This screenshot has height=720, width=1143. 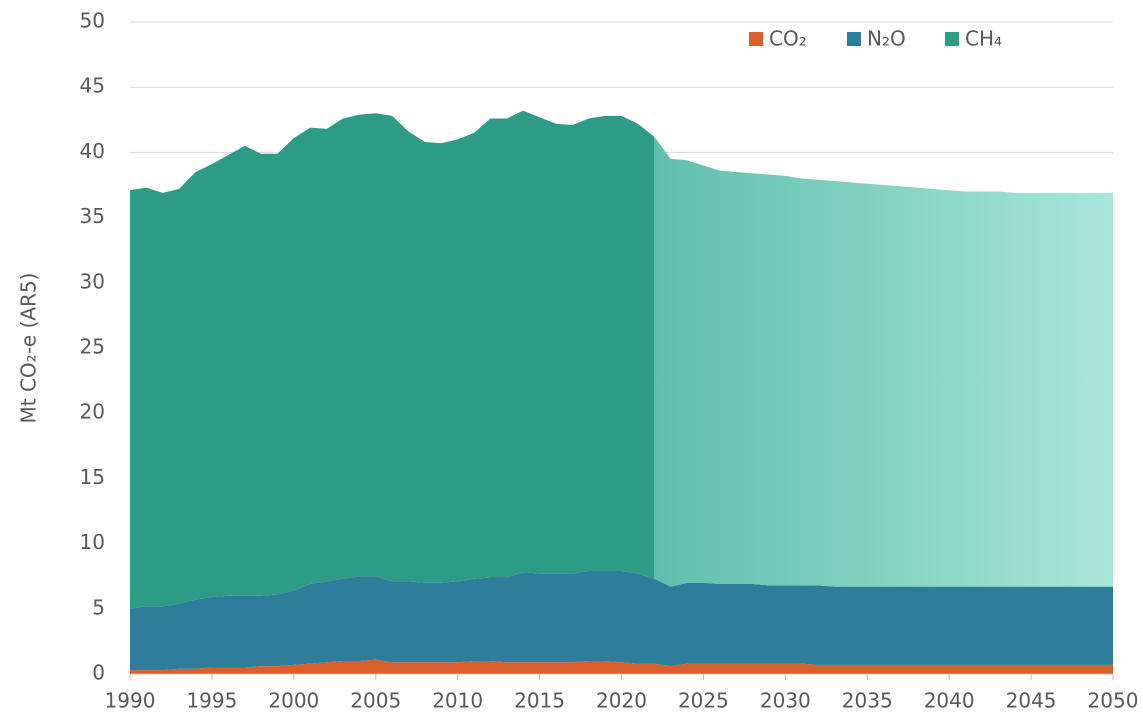 What do you see at coordinates (886, 39) in the screenshot?
I see `legend-label: N₂O` at bounding box center [886, 39].